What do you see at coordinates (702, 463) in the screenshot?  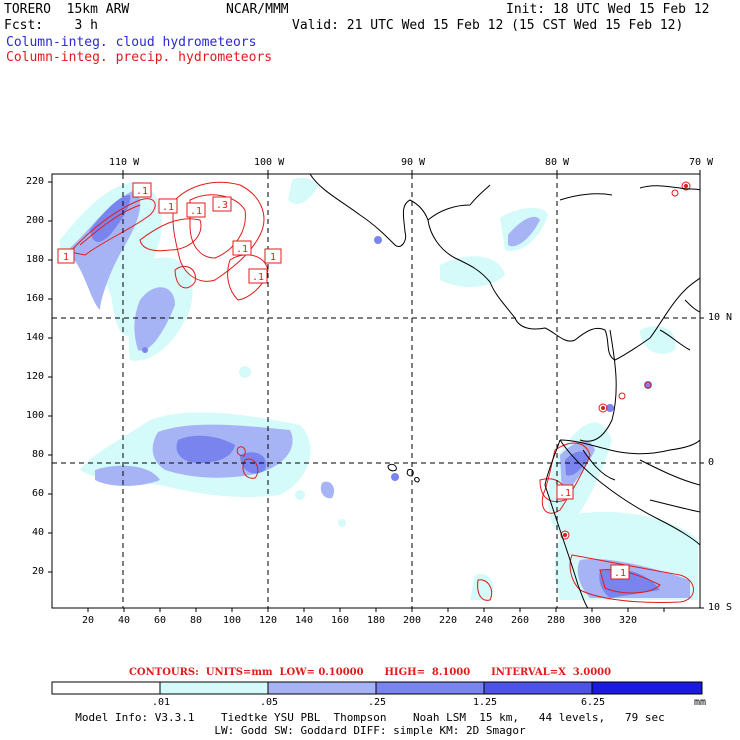 I see `right-ticks` at bounding box center [702, 463].